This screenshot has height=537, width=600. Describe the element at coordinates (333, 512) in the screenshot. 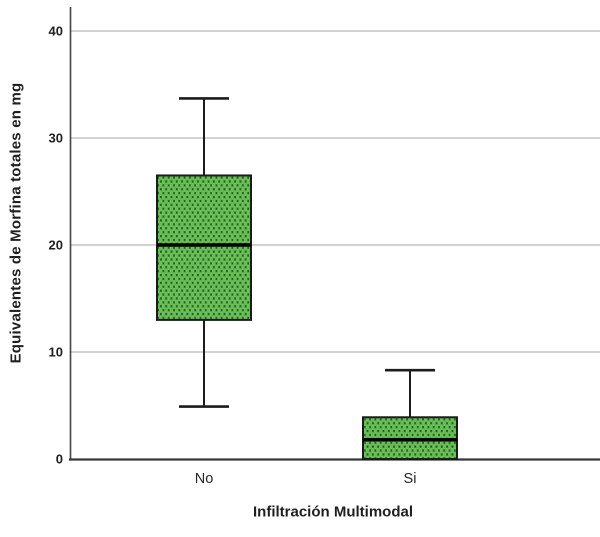

I see `x-axis-title: Infiltración Multimodal` at that location.